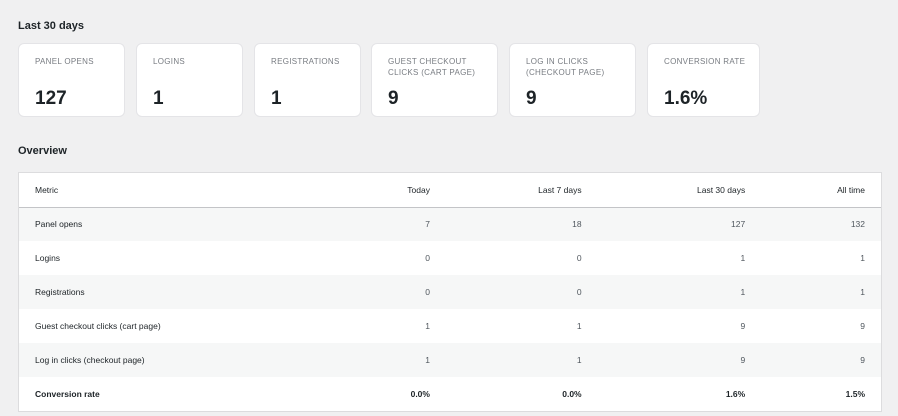 This screenshot has height=416, width=898. Describe the element at coordinates (679, 394) in the screenshot. I see `cell-last30: 1.6%` at that location.